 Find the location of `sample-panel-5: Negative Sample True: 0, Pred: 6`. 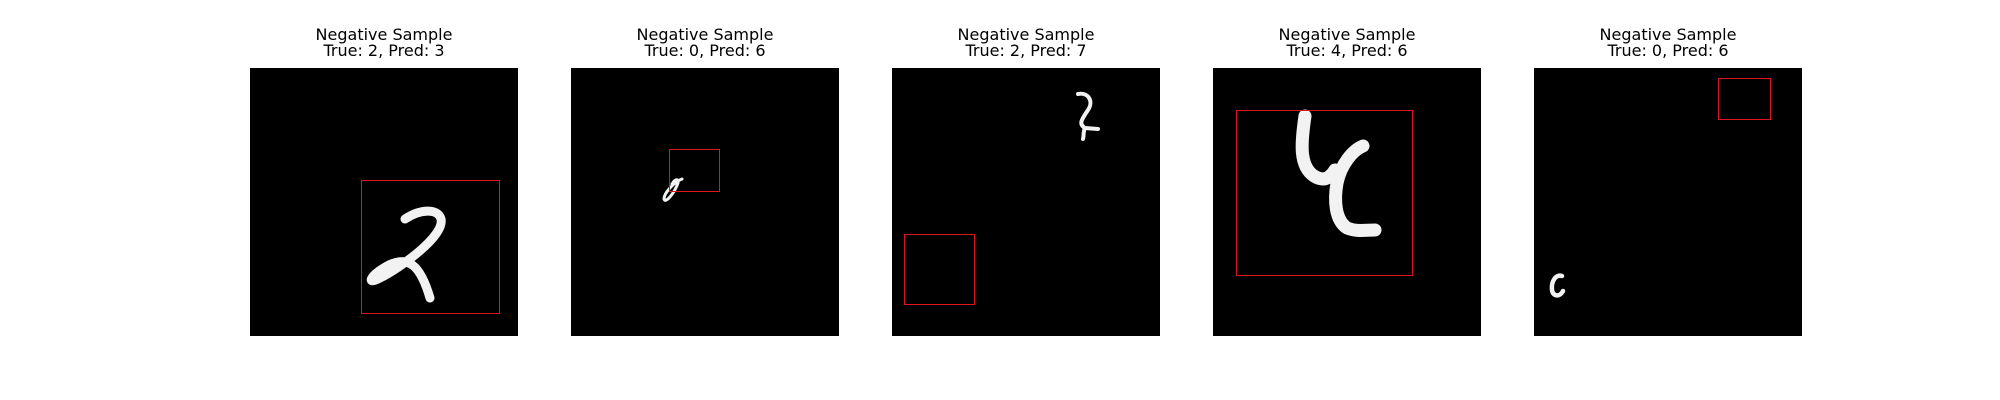

sample-panel-5: Negative Sample True: 0, Pred: 6 is located at coordinates (1668, 170).